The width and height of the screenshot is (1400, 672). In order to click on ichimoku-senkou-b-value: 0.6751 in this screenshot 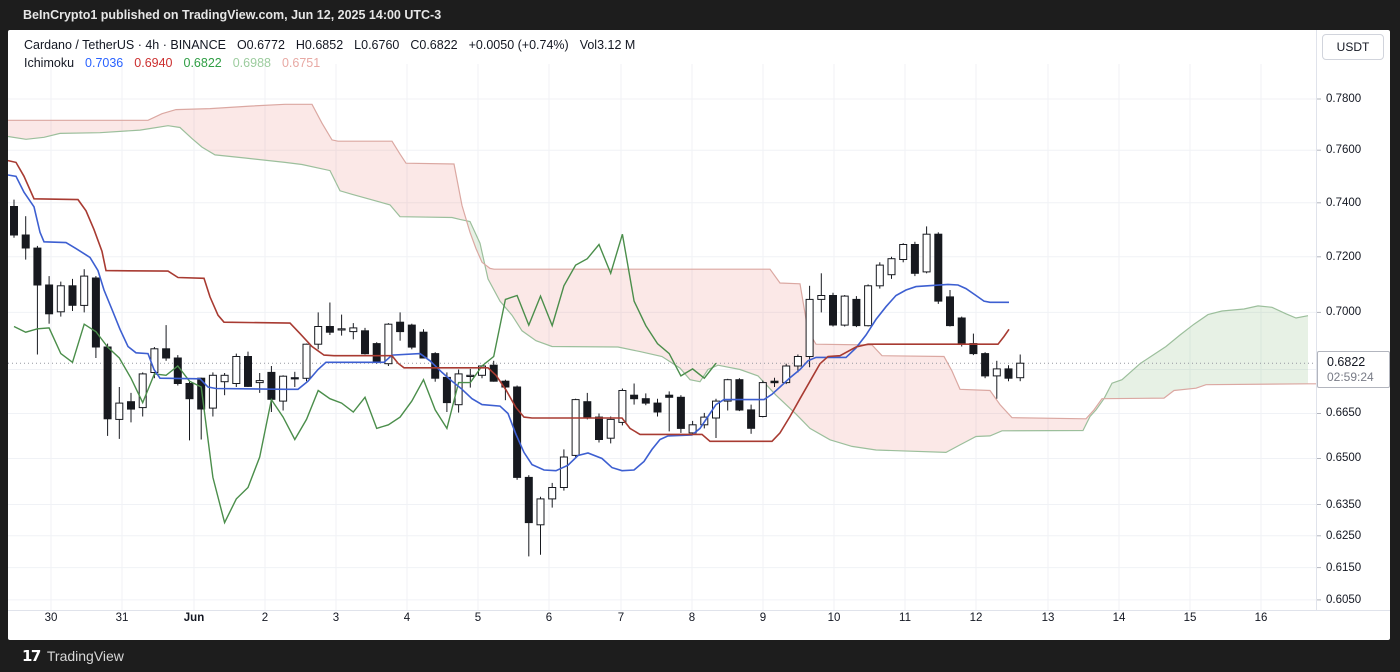, I will do `click(301, 63)`.